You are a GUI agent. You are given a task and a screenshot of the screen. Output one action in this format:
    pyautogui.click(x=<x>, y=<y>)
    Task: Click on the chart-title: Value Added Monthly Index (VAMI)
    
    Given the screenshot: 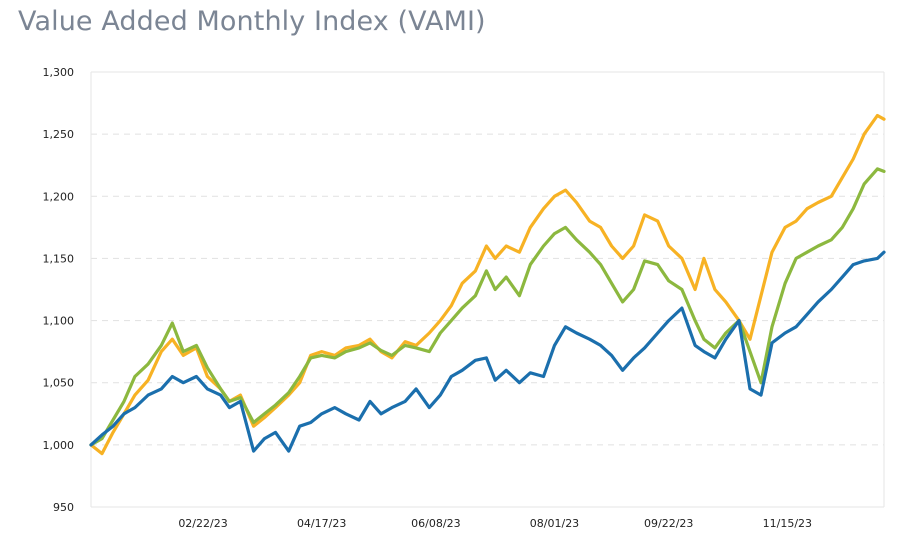 What is the action you would take?
    pyautogui.click(x=252, y=21)
    